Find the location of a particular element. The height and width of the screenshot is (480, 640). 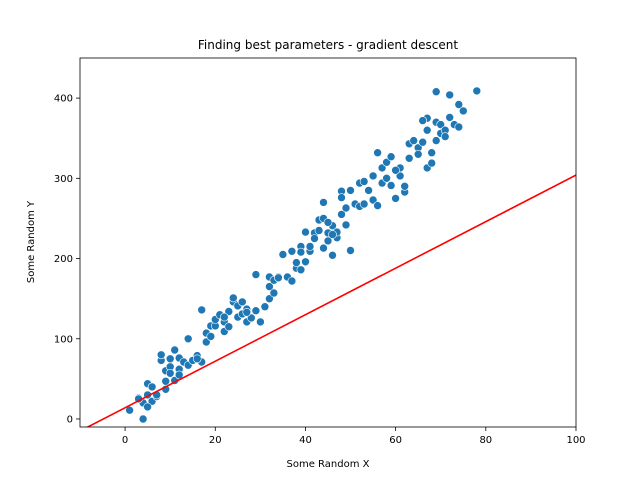

x-tick-label: 80 is located at coordinates (485, 440).